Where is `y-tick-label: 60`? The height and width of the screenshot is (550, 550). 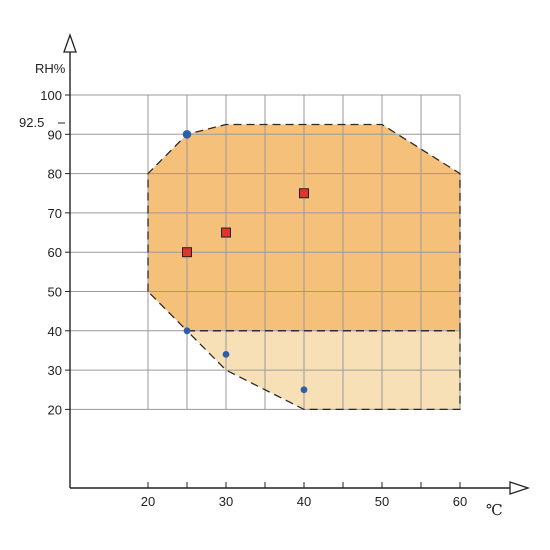 y-tick-label: 60 is located at coordinates (55, 252).